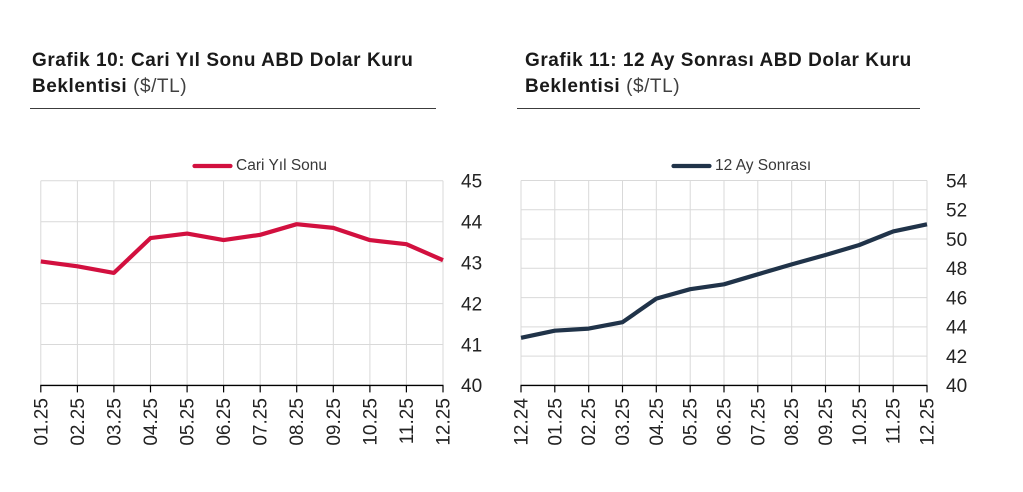 The width and height of the screenshot is (1023, 492). What do you see at coordinates (521, 422) in the screenshot?
I see `svg-text: 12.24` at bounding box center [521, 422].